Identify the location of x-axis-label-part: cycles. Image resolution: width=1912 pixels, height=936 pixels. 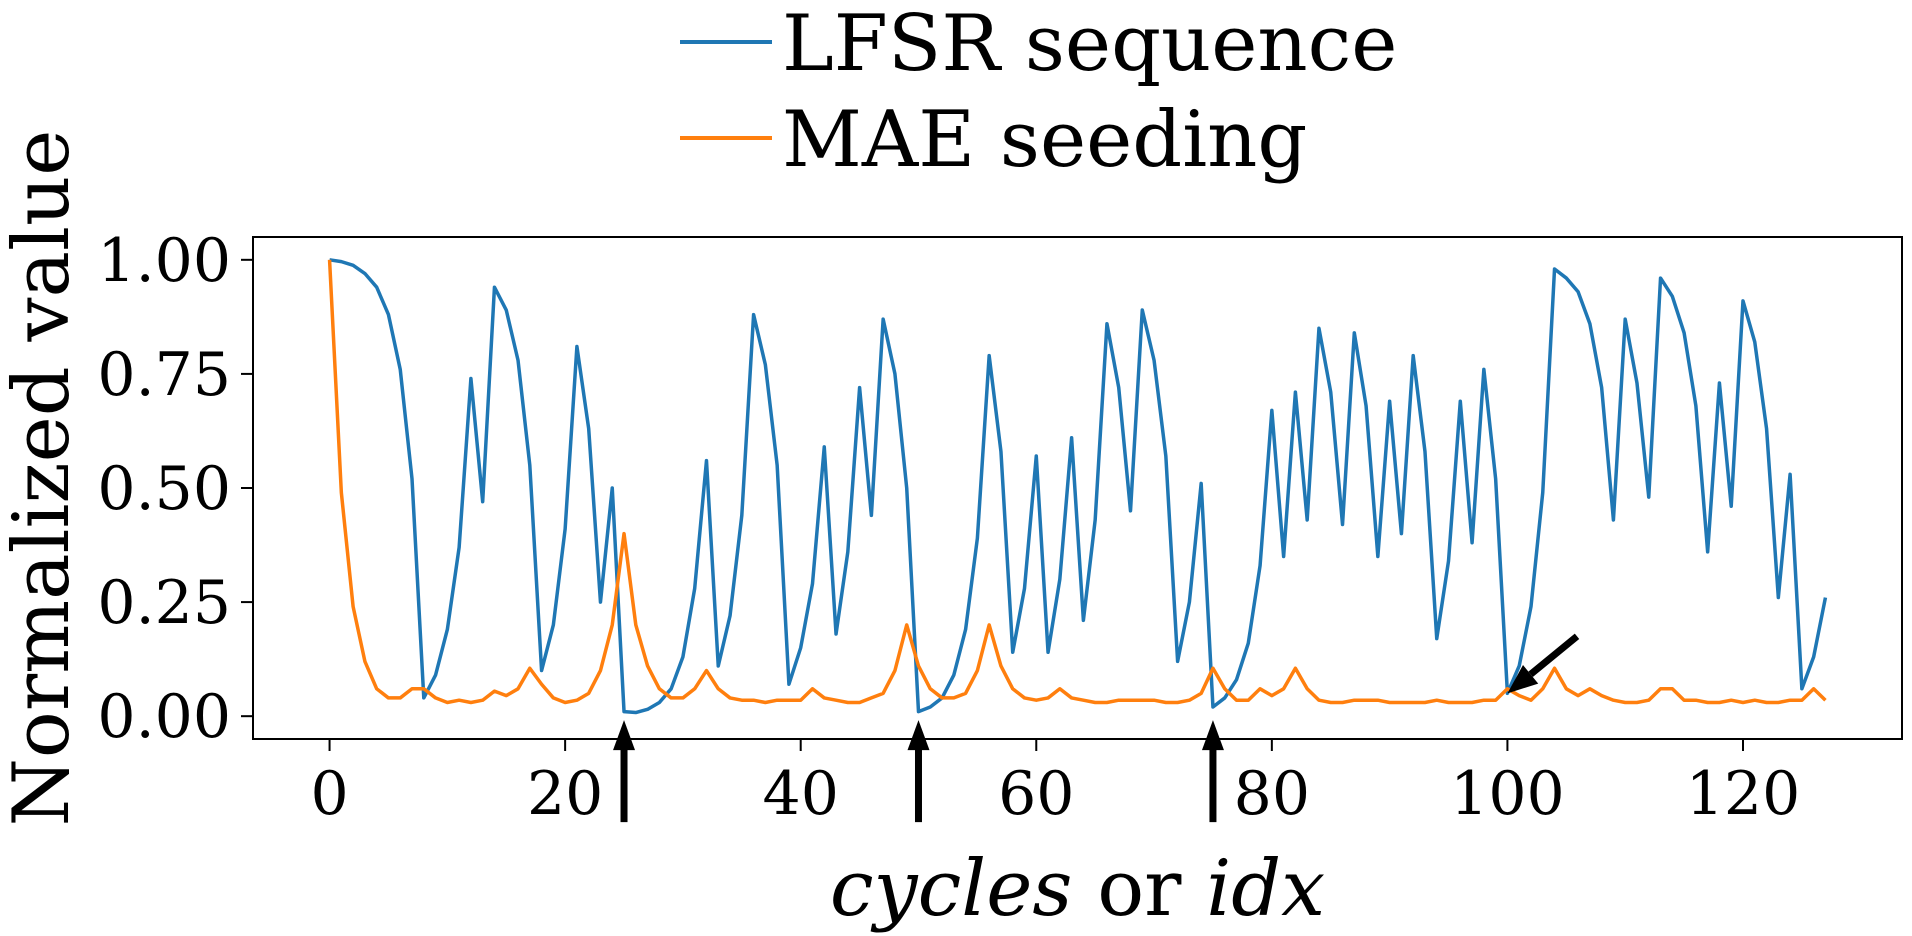
(951, 889).